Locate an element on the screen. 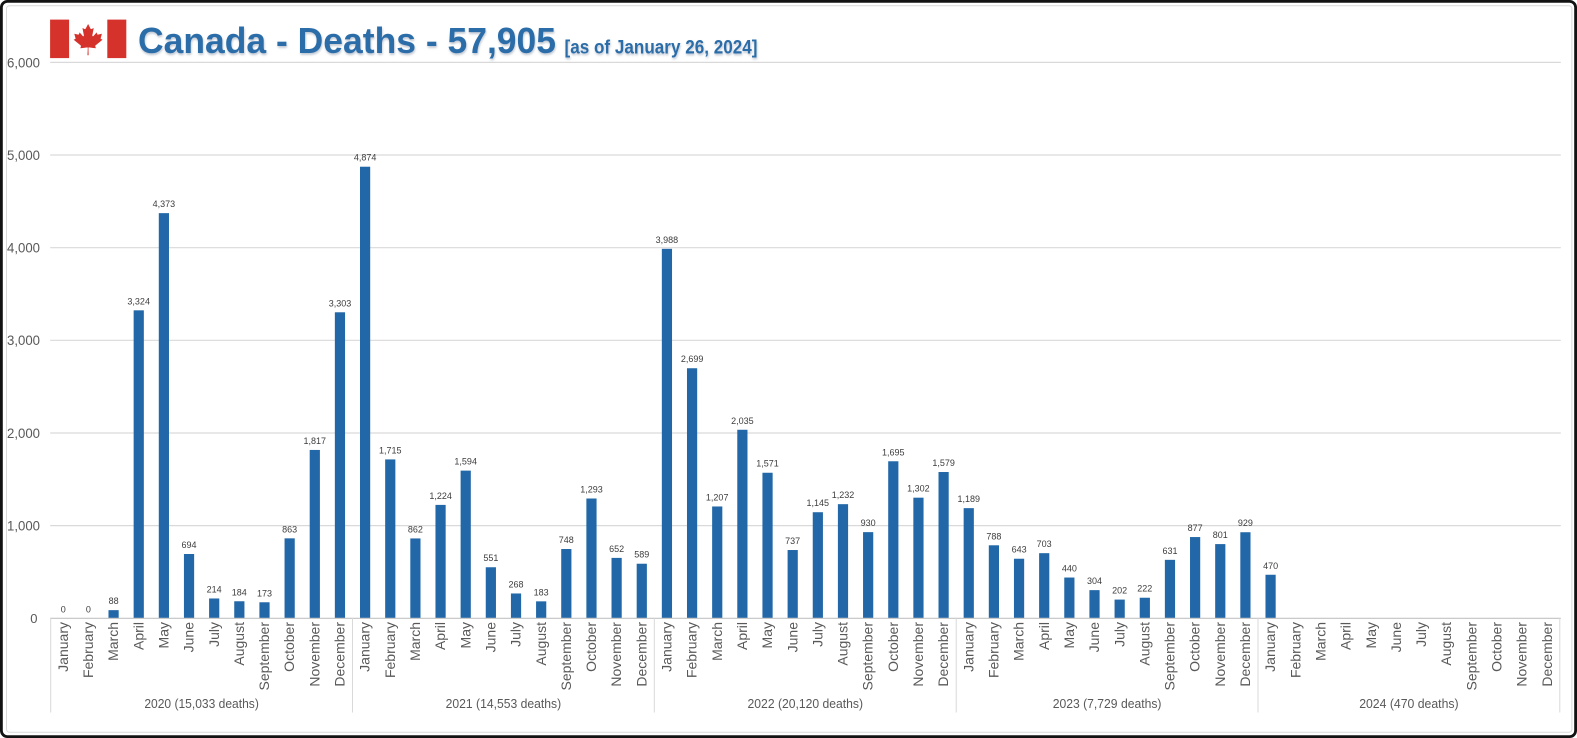 The width and height of the screenshot is (1577, 738). svg-text: 1,293 is located at coordinates (591, 490).